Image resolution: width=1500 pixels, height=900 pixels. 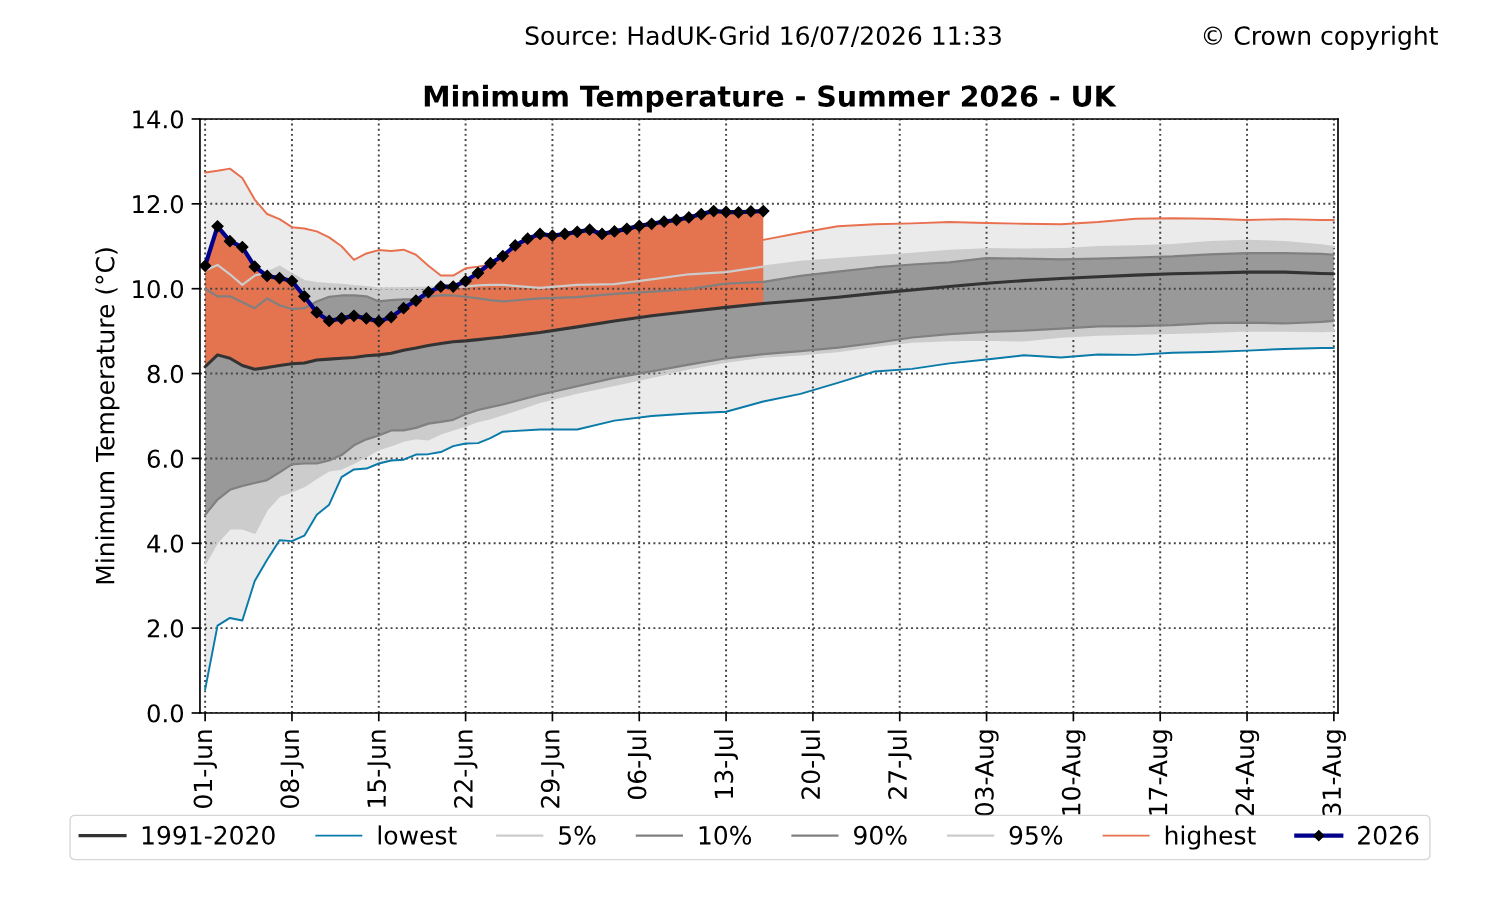 What do you see at coordinates (1334, 773) in the screenshot?
I see `x-tick-label: 31-Aug` at bounding box center [1334, 773].